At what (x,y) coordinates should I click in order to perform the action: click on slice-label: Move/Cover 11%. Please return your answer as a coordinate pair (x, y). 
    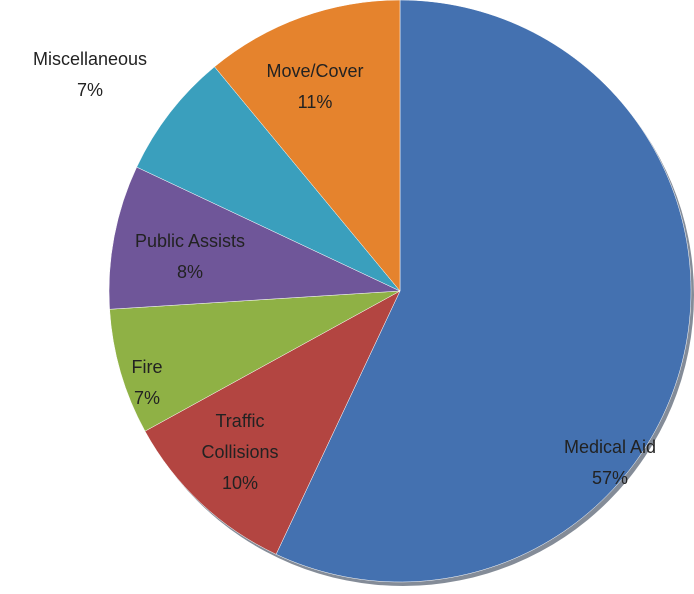
    Looking at the image, I should click on (315, 87).